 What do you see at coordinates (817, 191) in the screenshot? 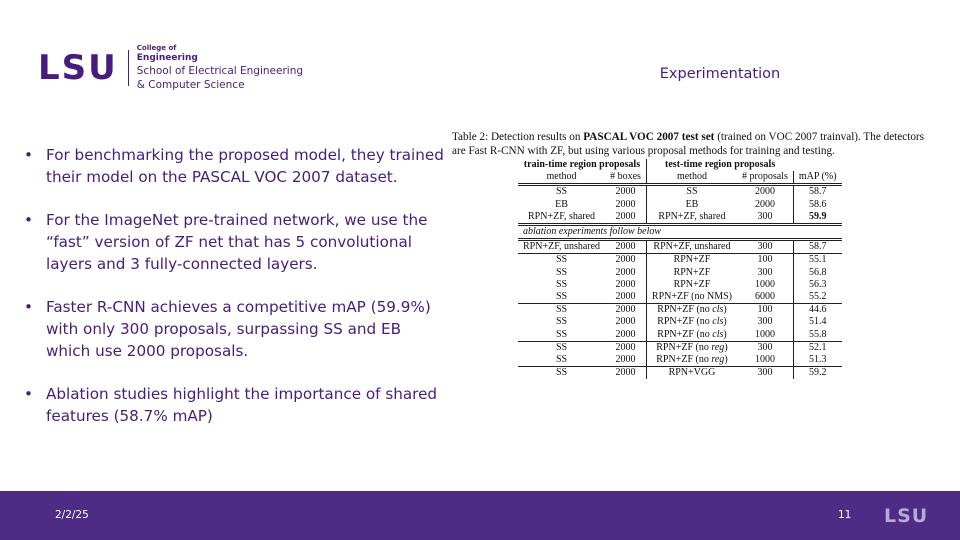
I see `cell-map: 58.7` at bounding box center [817, 191].